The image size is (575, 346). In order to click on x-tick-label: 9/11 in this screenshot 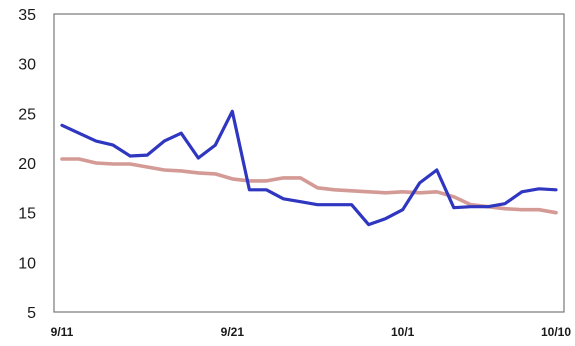, I will do `click(62, 332)`.